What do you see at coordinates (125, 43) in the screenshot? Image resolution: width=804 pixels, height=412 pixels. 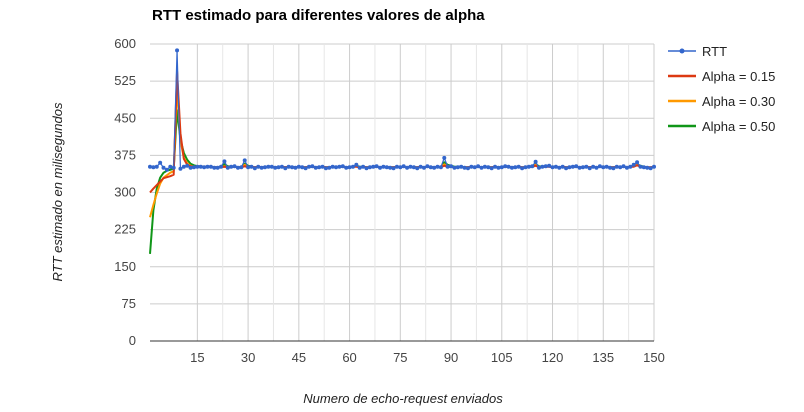 I see `y-tick-label: 600` at bounding box center [125, 43].